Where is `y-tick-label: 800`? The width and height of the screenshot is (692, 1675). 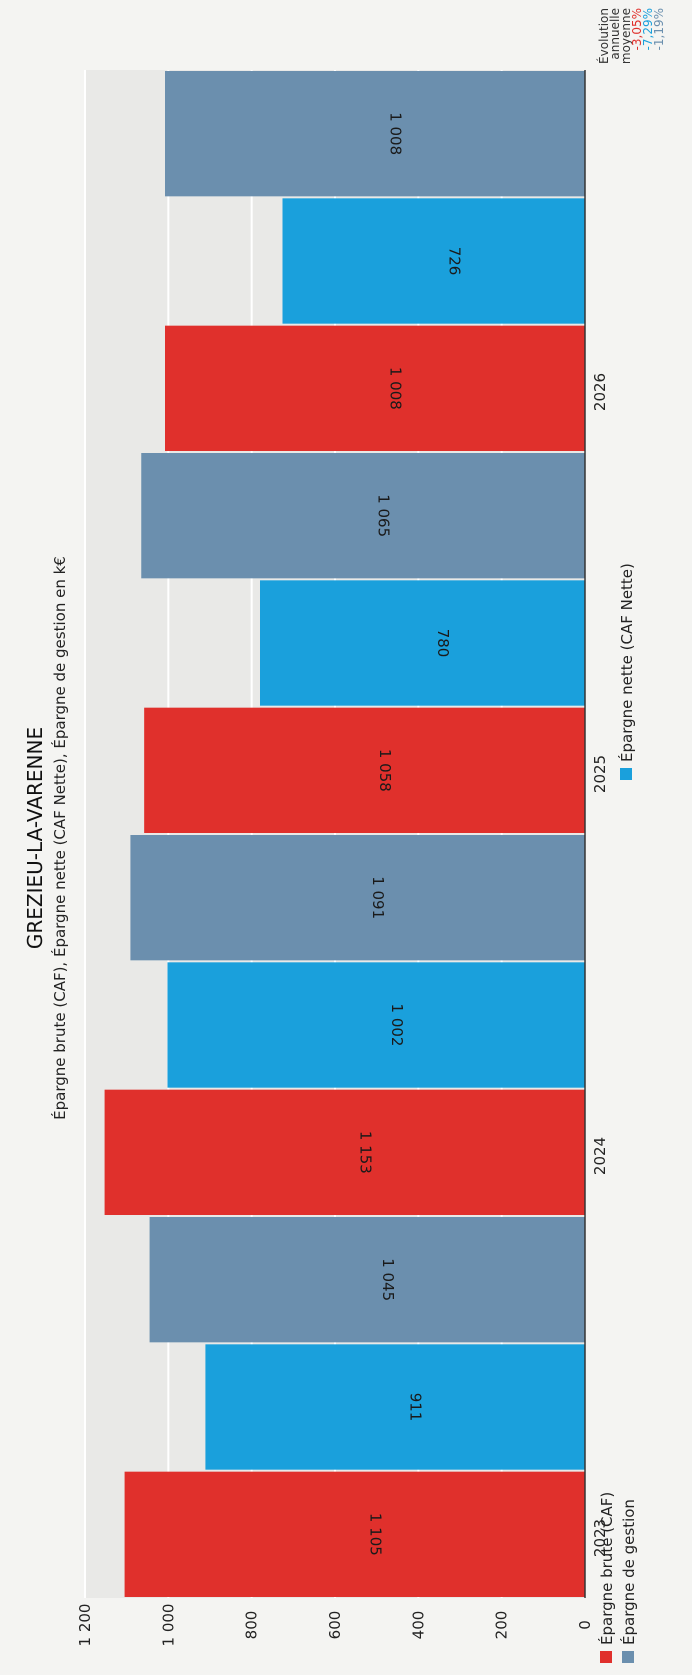
y-tick-label: 800 is located at coordinates (252, 1625).